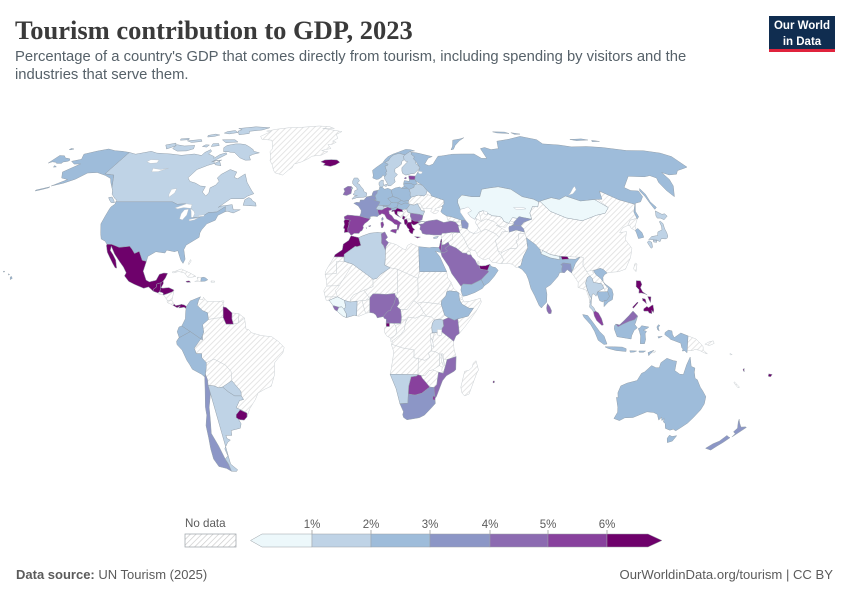  What do you see at coordinates (312, 525) in the screenshot?
I see `svg-text: 1%` at bounding box center [312, 525].